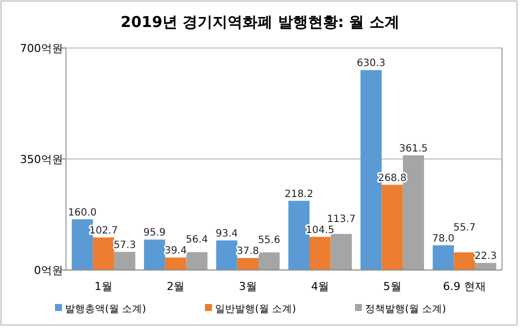 Image resolution: width=520 pixels, height=328 pixels. Describe the element at coordinates (227, 234) in the screenshot. I see `data-label: 93.4` at that location.